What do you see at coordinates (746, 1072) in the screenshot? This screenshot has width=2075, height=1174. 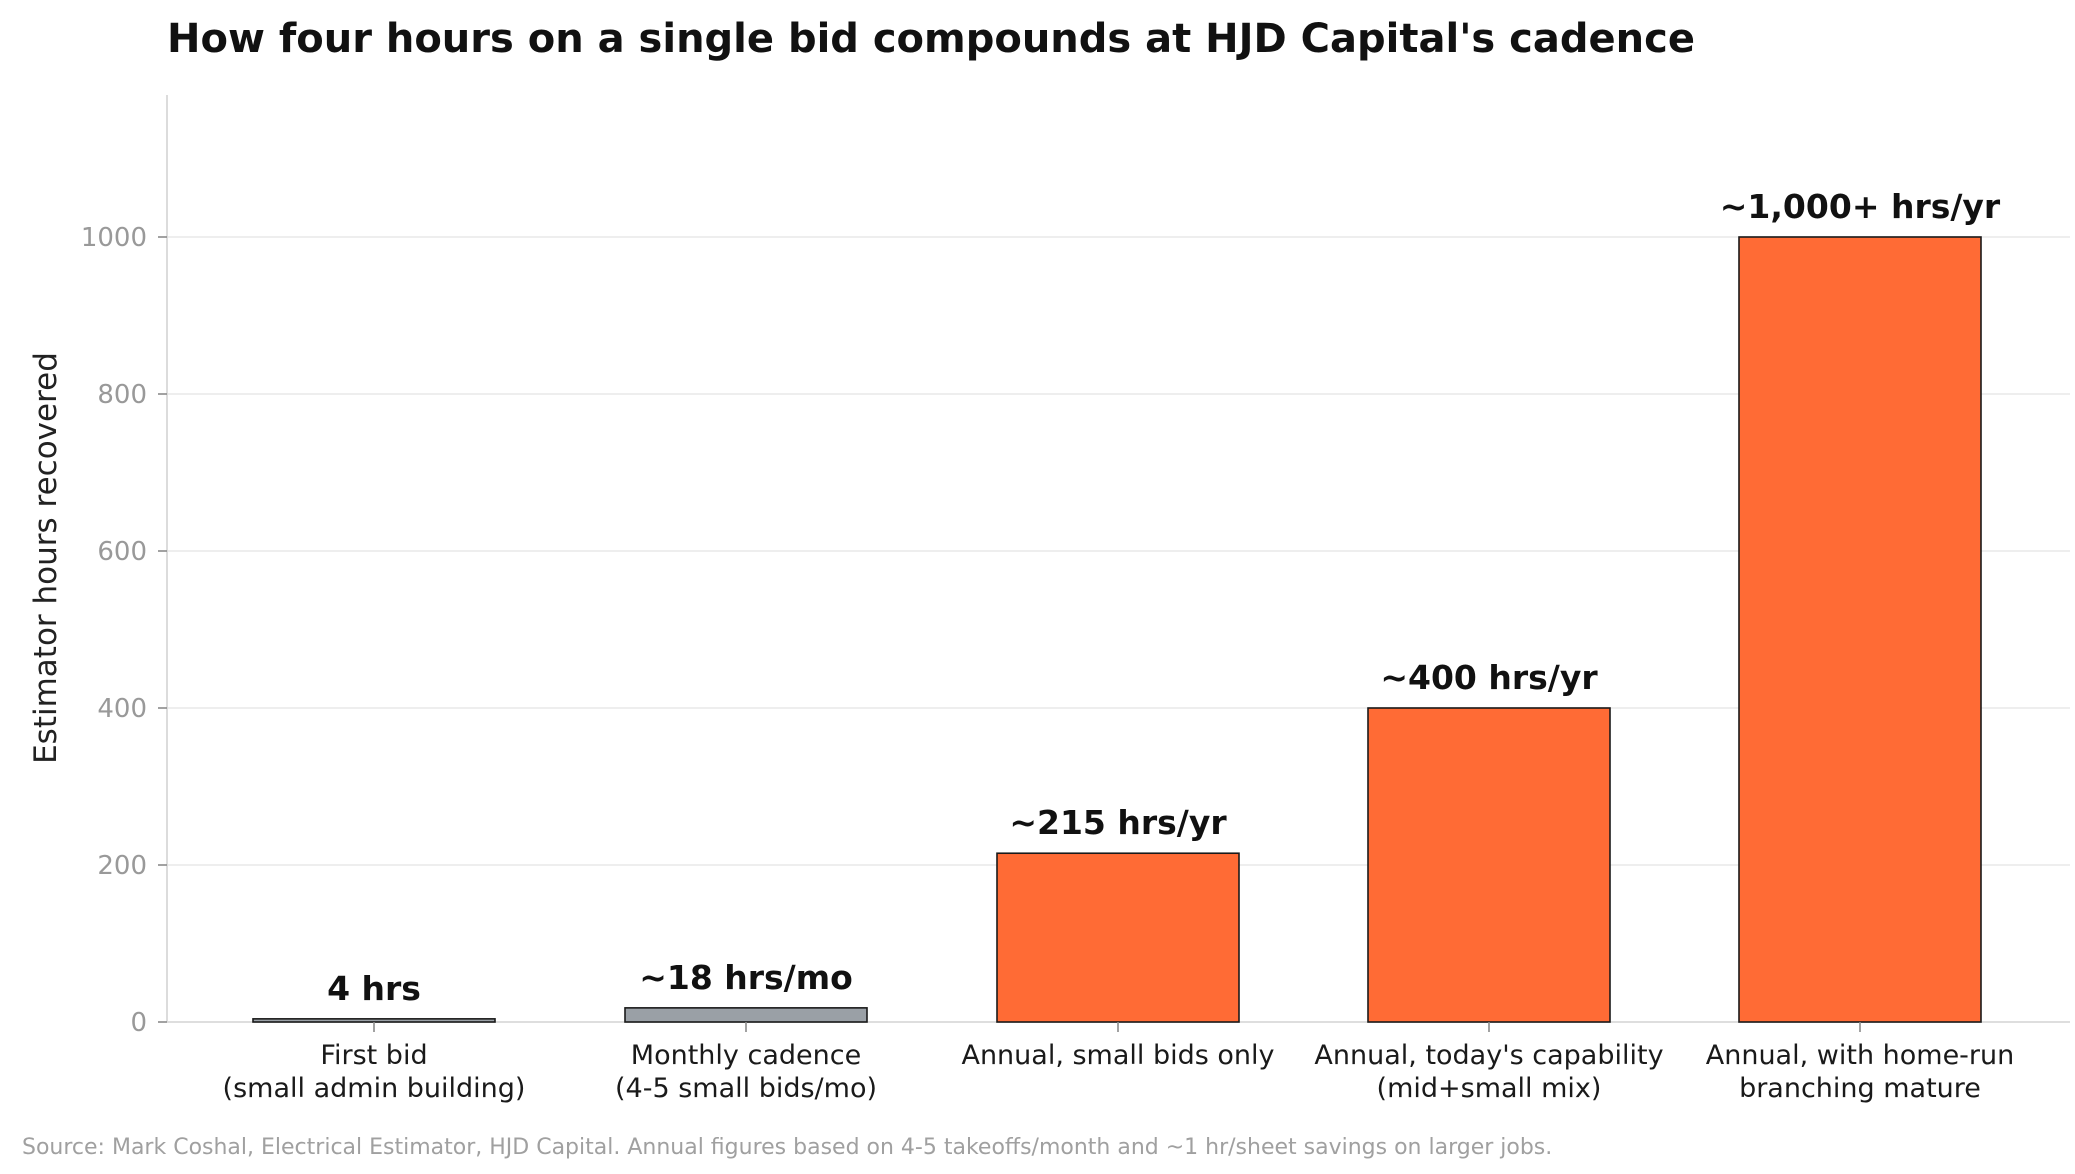 I see `x-tick-label: Monthly cadence (4-5 small bids/mo)` at bounding box center [746, 1072].